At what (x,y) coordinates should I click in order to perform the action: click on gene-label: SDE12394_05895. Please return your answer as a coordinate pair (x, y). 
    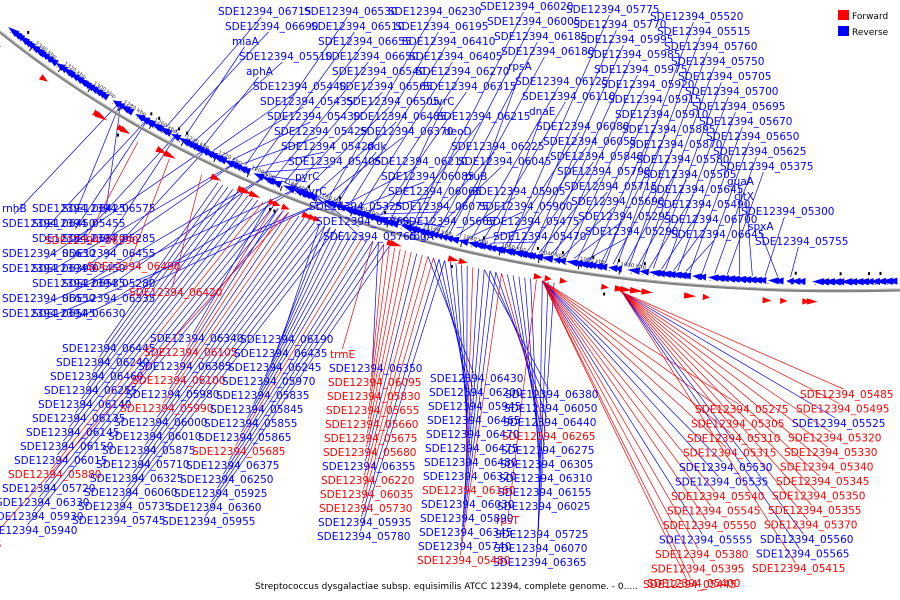
    Looking at the image, I should click on (668, 130).